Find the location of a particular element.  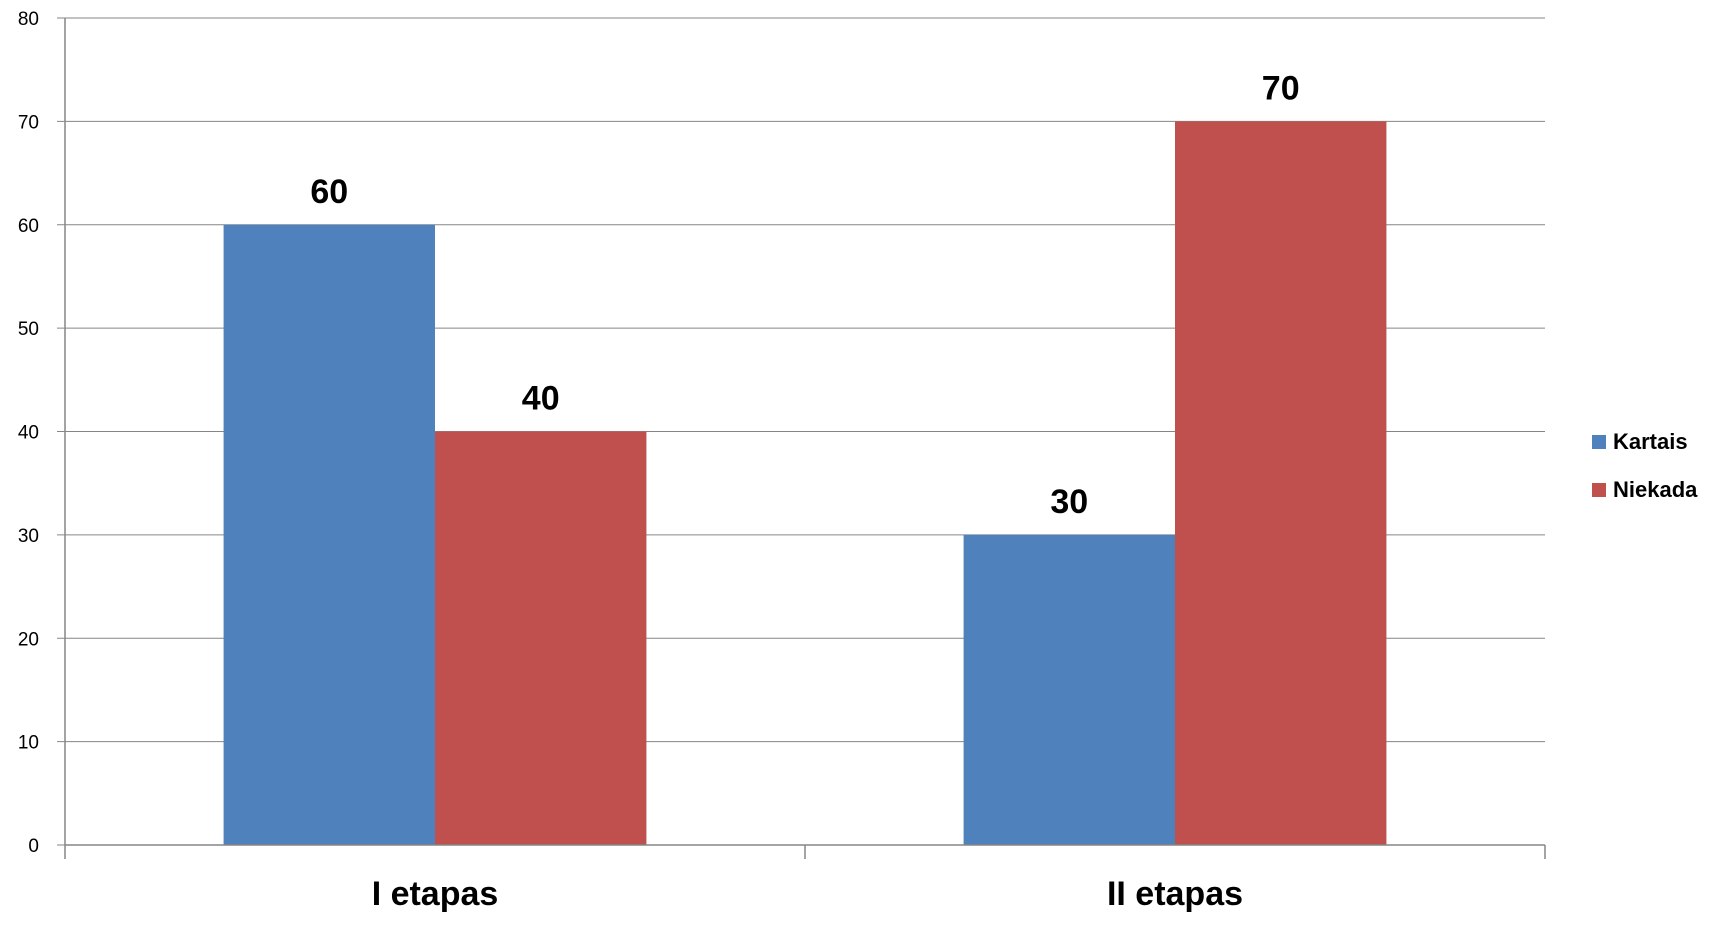

x-category-label: II etapas is located at coordinates (1175, 894).